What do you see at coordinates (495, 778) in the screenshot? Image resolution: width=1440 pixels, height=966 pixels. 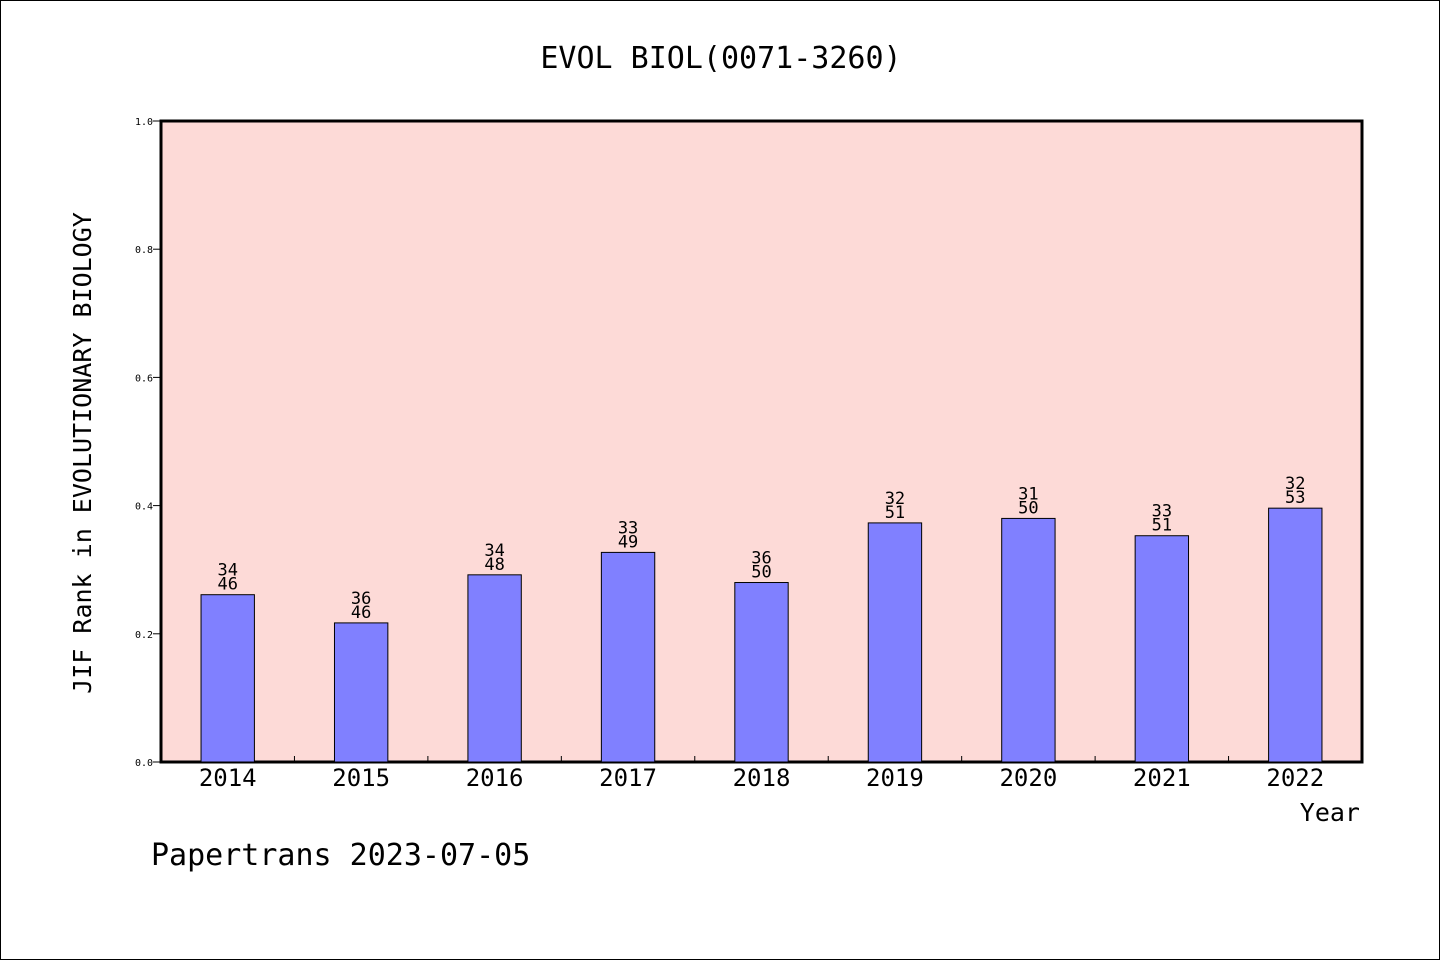 I see `x-tick-label: 2016` at bounding box center [495, 778].